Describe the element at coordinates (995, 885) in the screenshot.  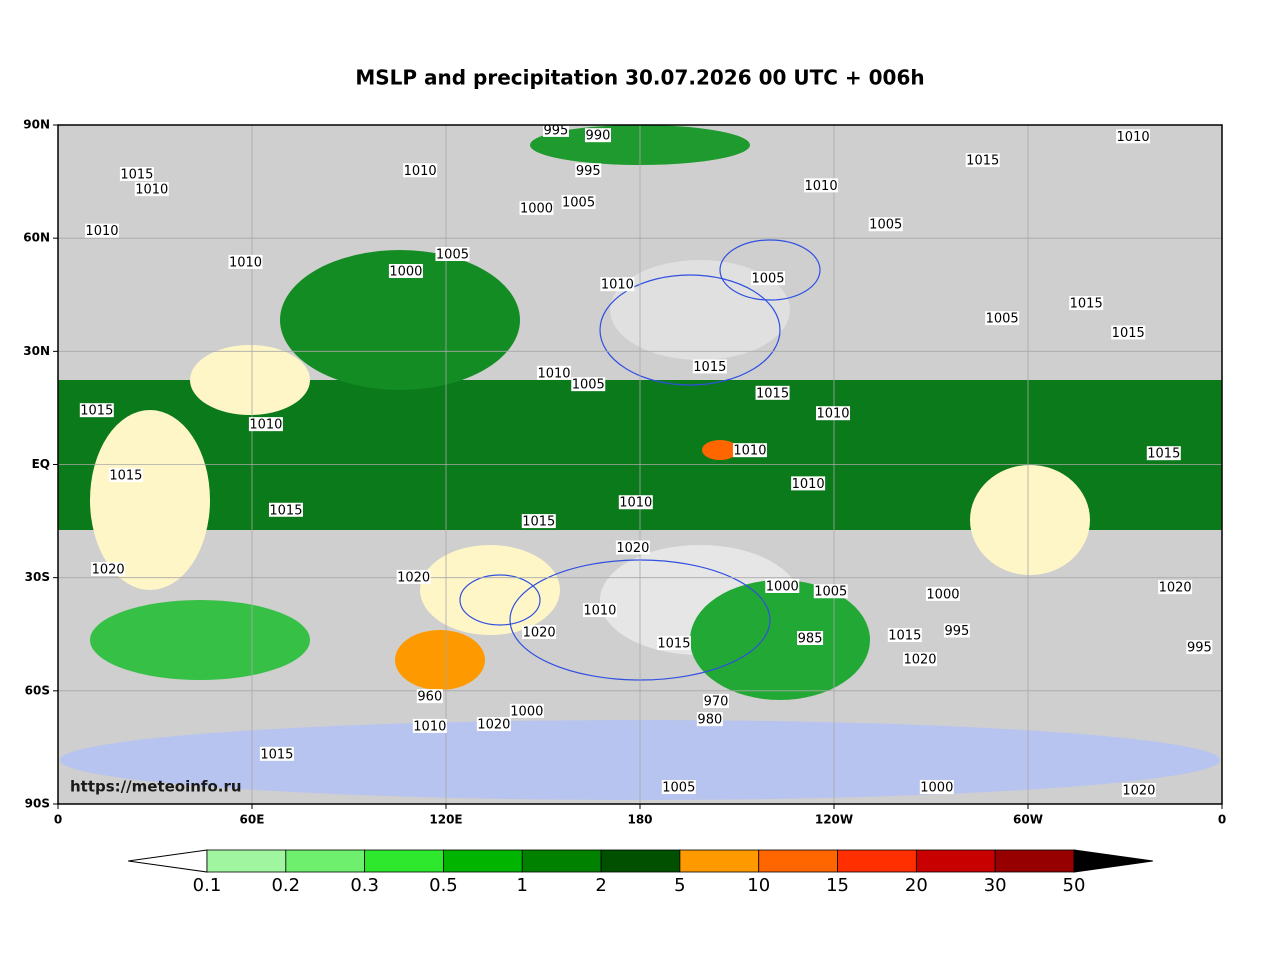
I see `colorbar-label: 30` at that location.